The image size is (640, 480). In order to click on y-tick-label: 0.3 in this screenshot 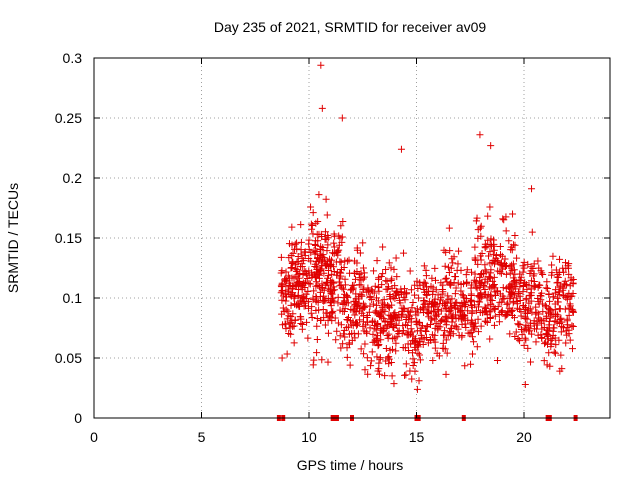, I will do `click(73, 58)`.